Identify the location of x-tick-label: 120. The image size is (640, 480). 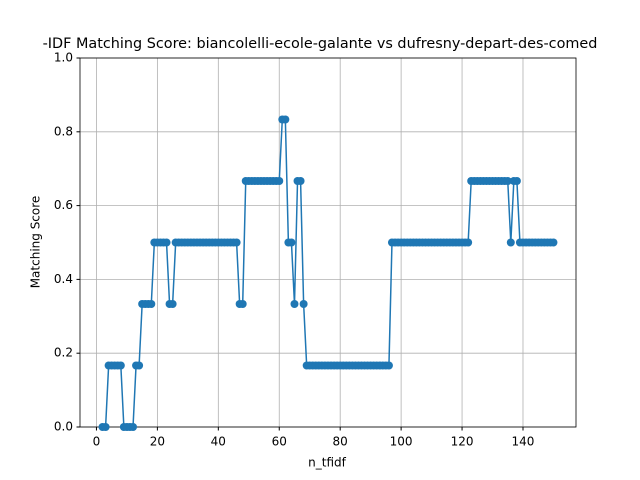
(462, 442).